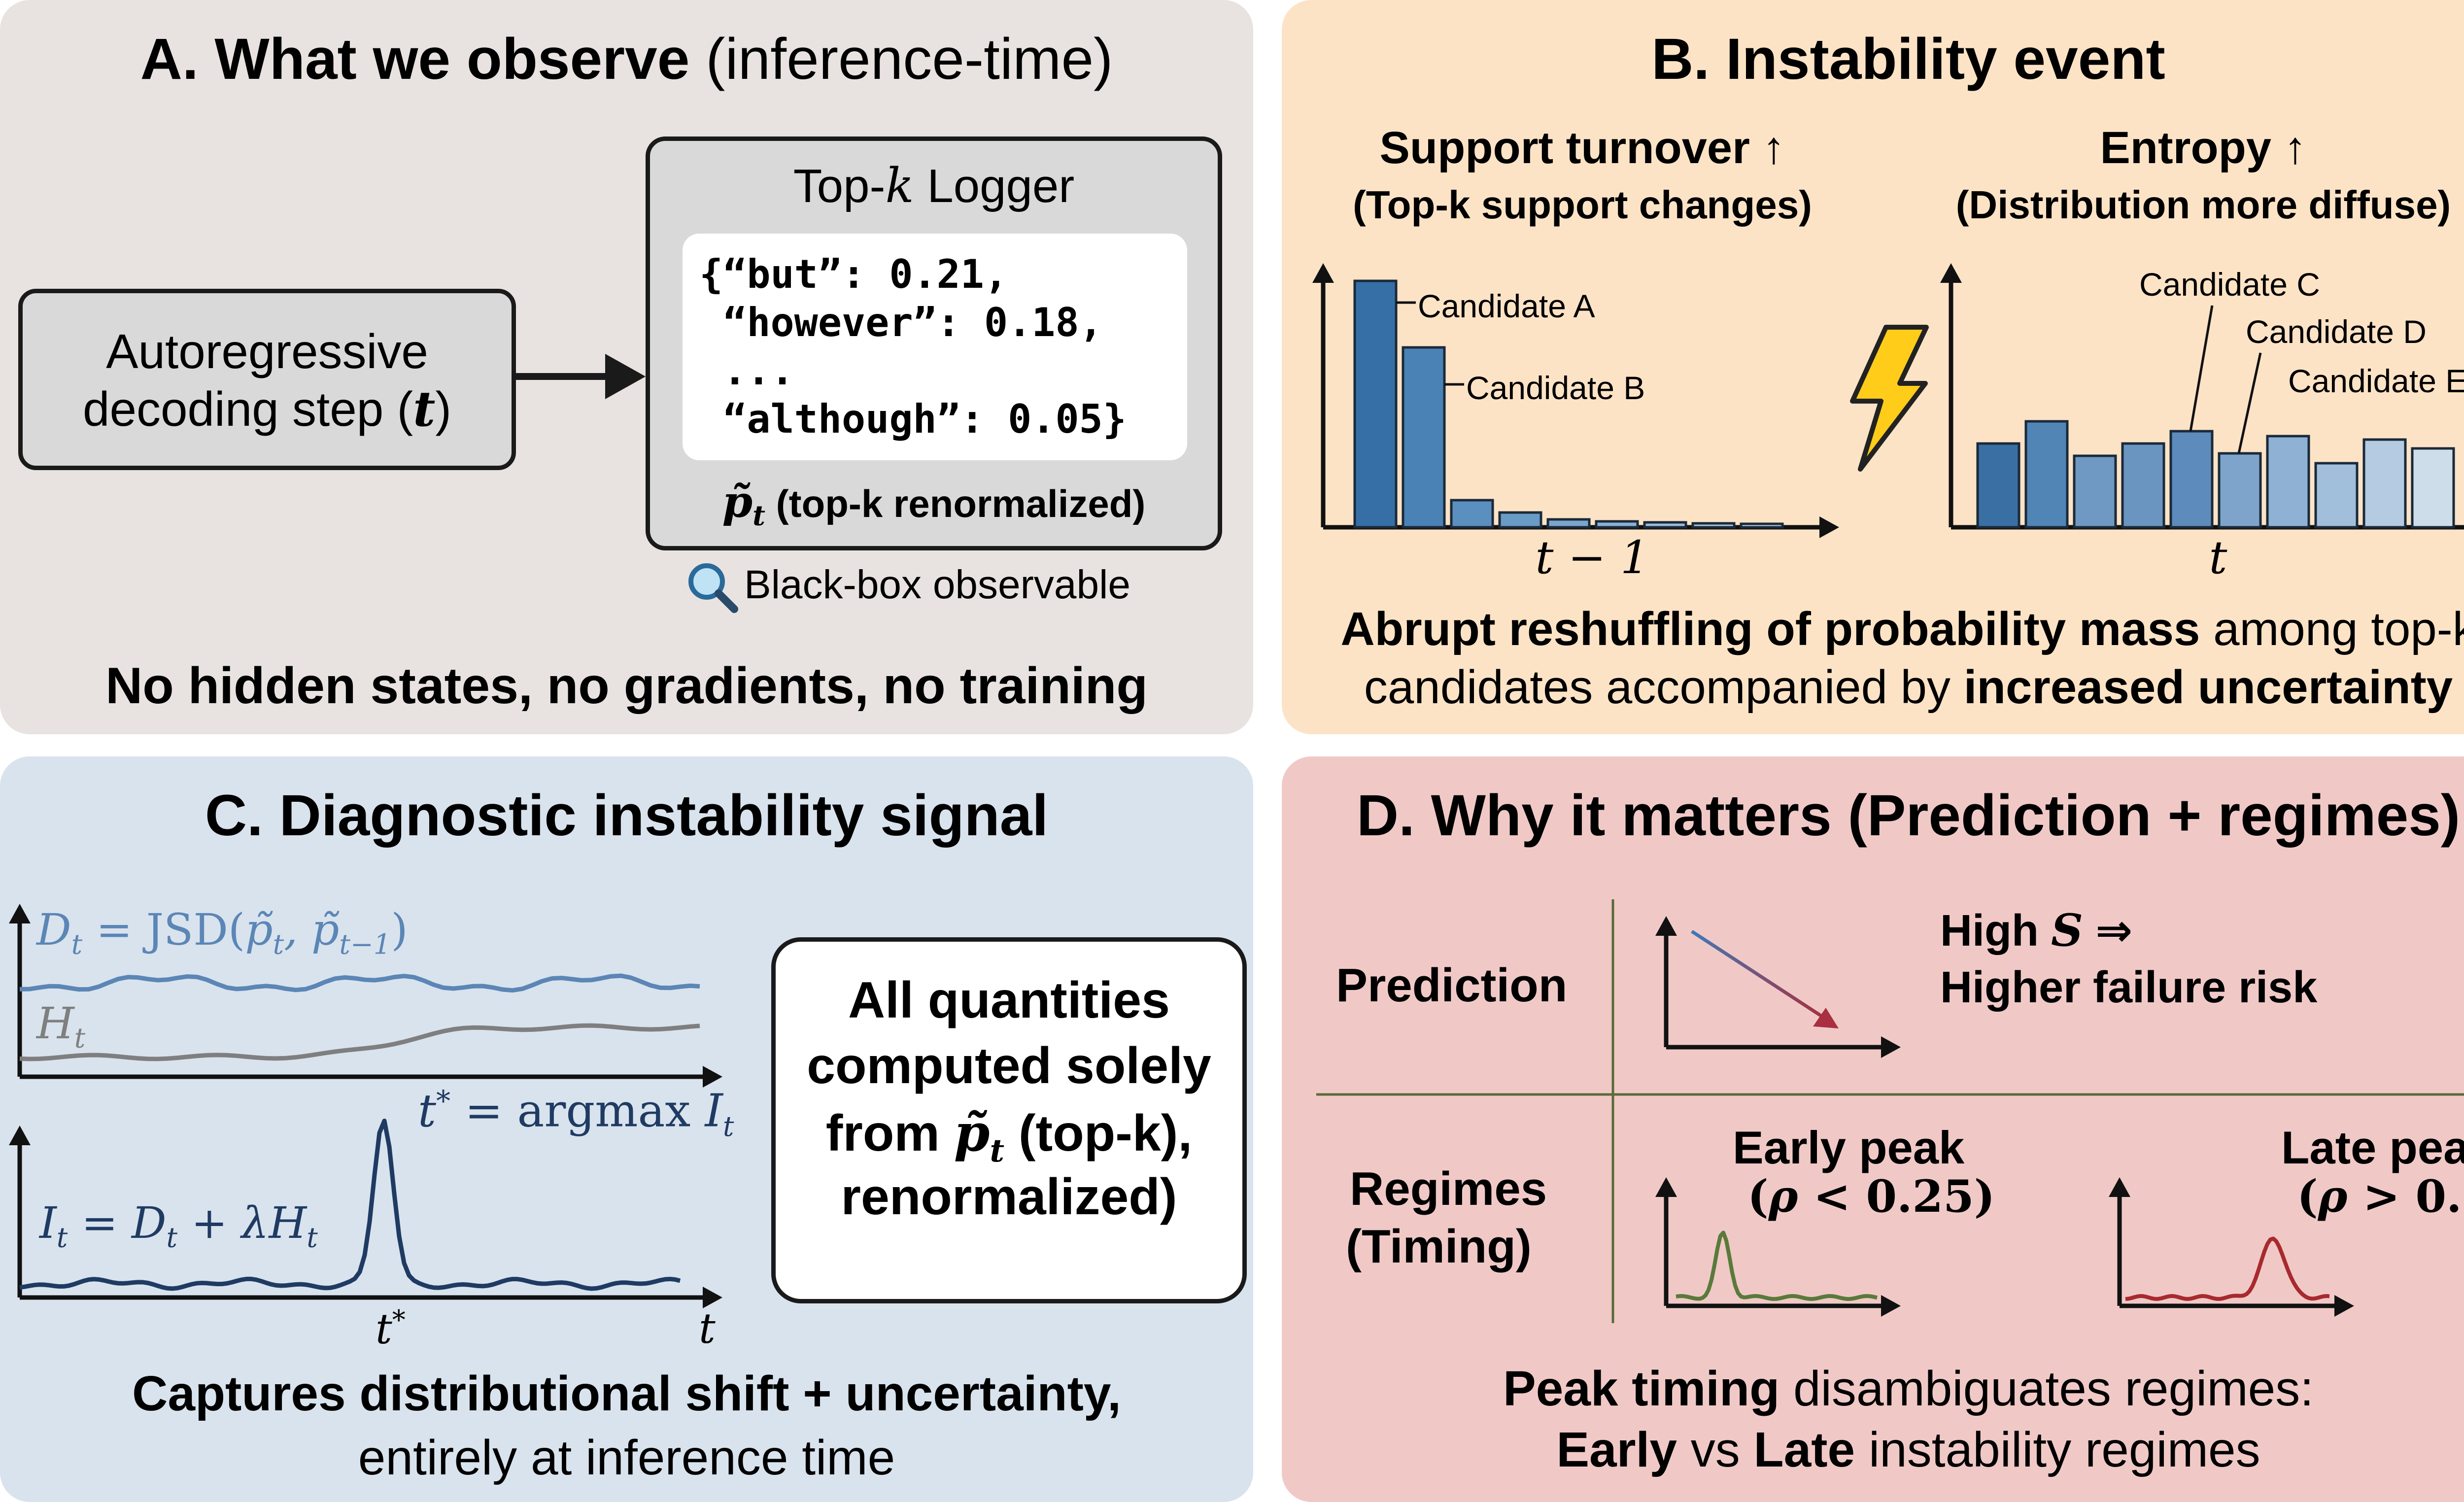 Image resolution: width=2464 pixels, height=1502 pixels. What do you see at coordinates (359, 983) in the screenshot?
I see `d-series-line` at bounding box center [359, 983].